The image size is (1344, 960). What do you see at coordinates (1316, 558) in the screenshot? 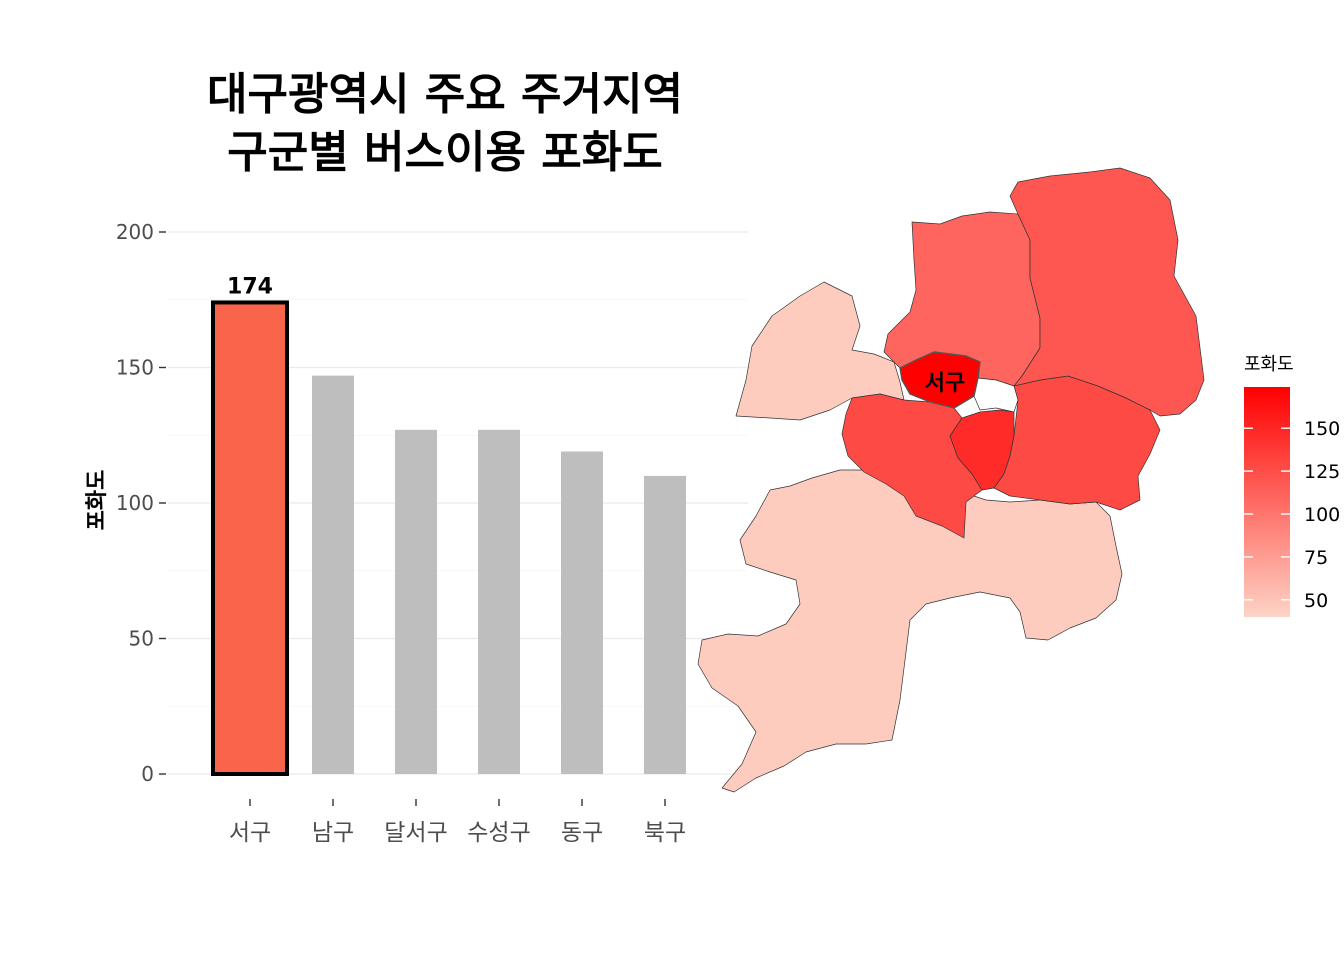
I see `legend-tick-label: 75` at bounding box center [1316, 558].